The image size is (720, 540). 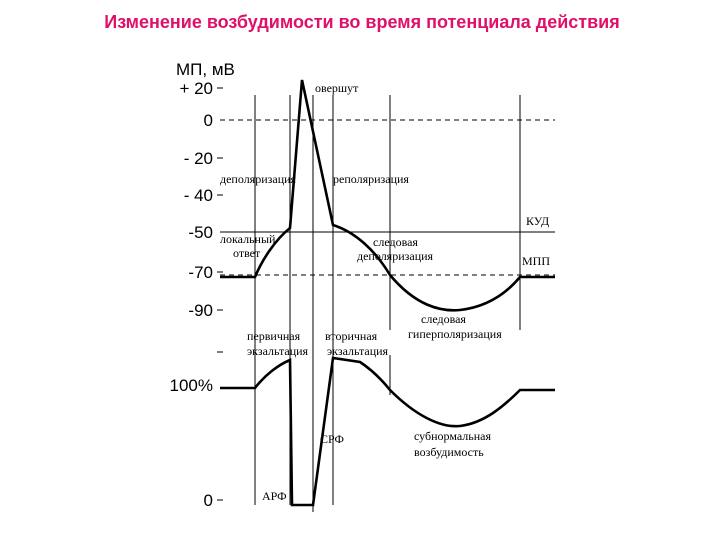 What do you see at coordinates (200, 272) in the screenshot?
I see `tick-label: -70` at bounding box center [200, 272].